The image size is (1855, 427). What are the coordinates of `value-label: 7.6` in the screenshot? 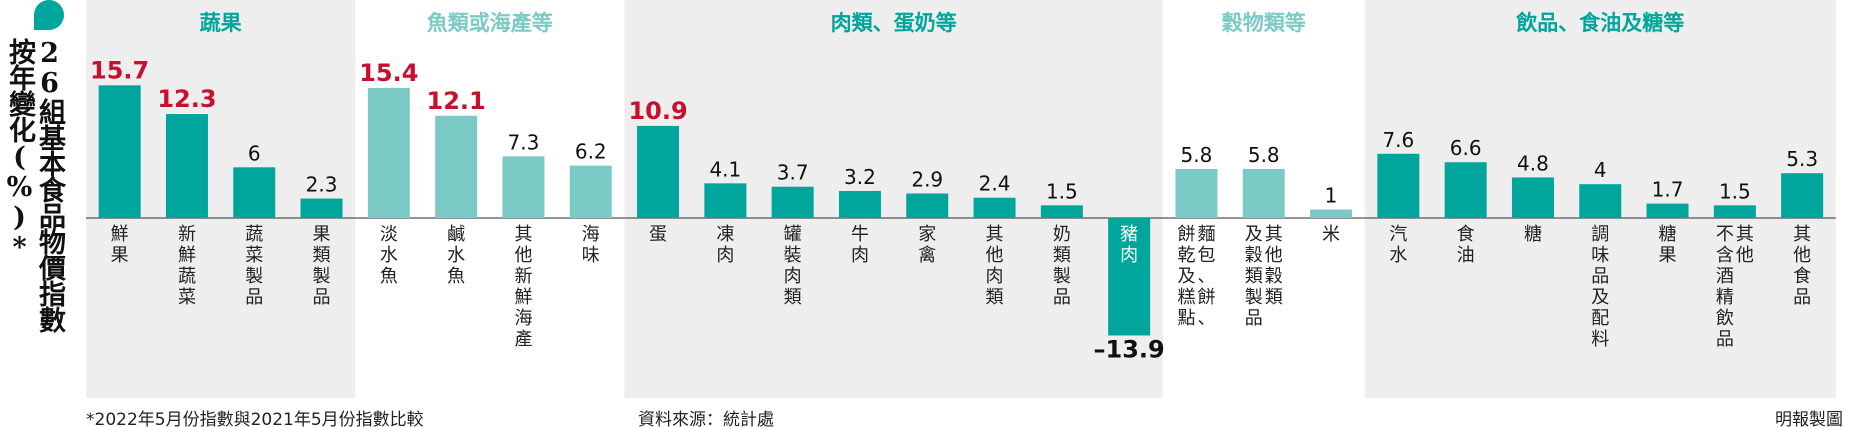 It's located at (1398, 140).